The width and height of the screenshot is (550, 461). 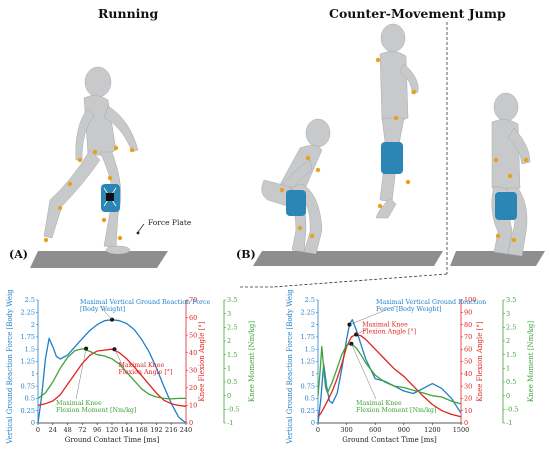 I want to click on annotation-label: Flexion Moment [Nm/kg], so click(x=96, y=410).